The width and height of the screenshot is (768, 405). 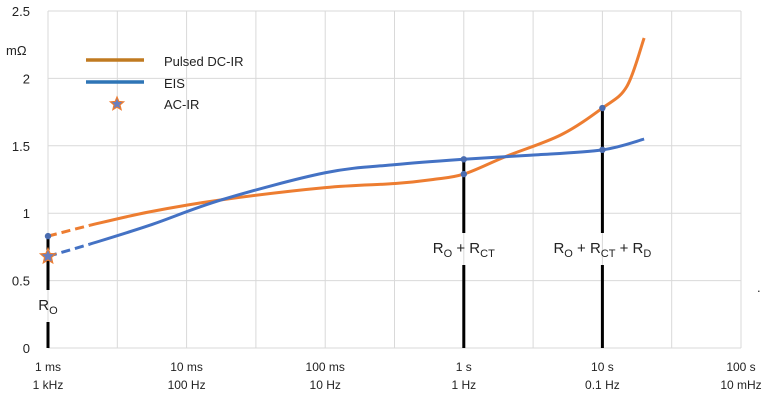 What do you see at coordinates (26, 348) in the screenshot?
I see `y-tick-label: 0` at bounding box center [26, 348].